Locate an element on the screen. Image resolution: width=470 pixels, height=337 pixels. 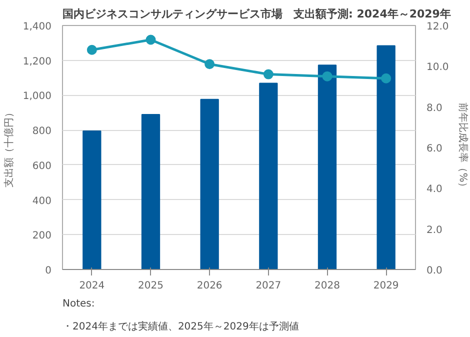
x-tick-label: 2028 is located at coordinates (327, 286).